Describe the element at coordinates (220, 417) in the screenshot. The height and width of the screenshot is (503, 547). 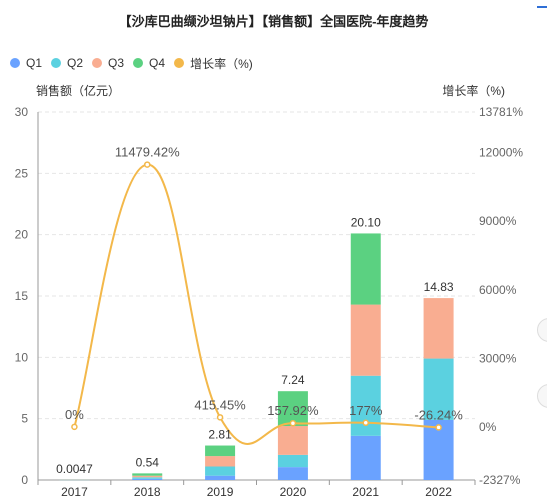
I see `growth-point-2019` at that location.